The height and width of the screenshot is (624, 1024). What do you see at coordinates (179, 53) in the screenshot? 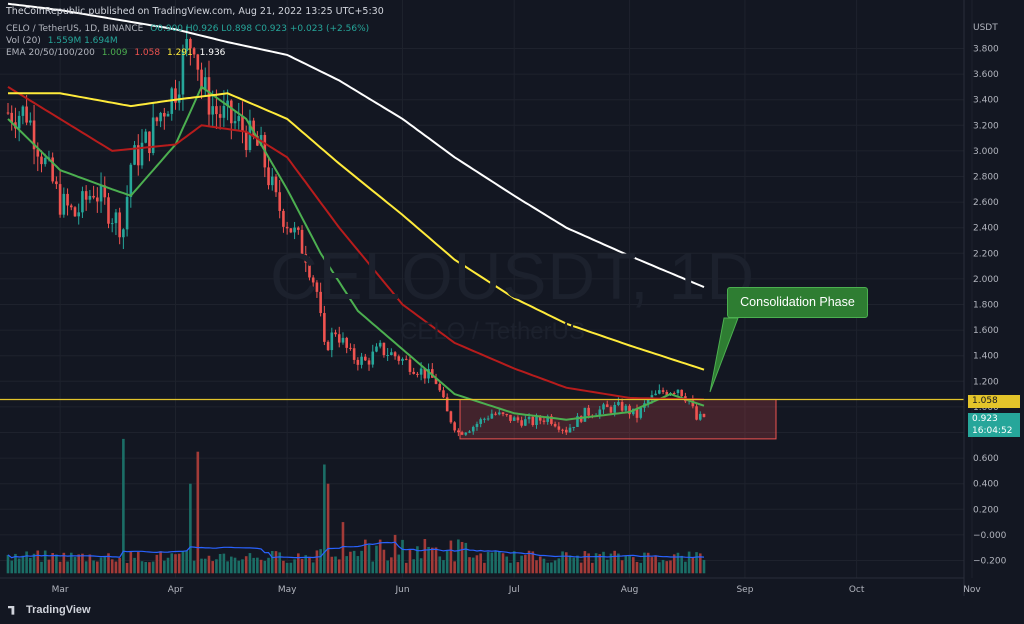
I see `ema100-value: 1.291` at bounding box center [179, 53].